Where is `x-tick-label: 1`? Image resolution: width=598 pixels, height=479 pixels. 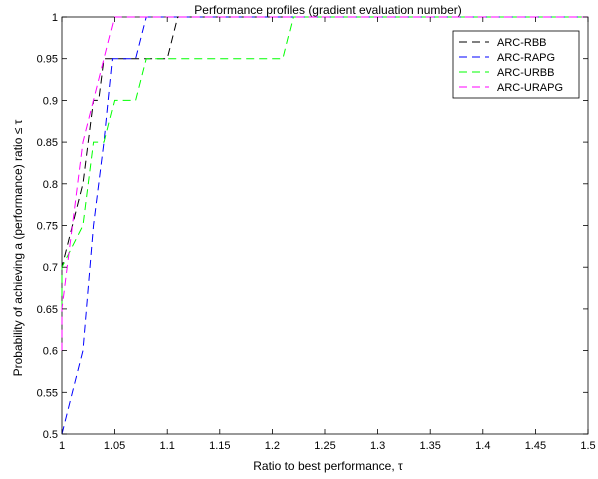 x-tick-label: 1 is located at coordinates (62, 446).